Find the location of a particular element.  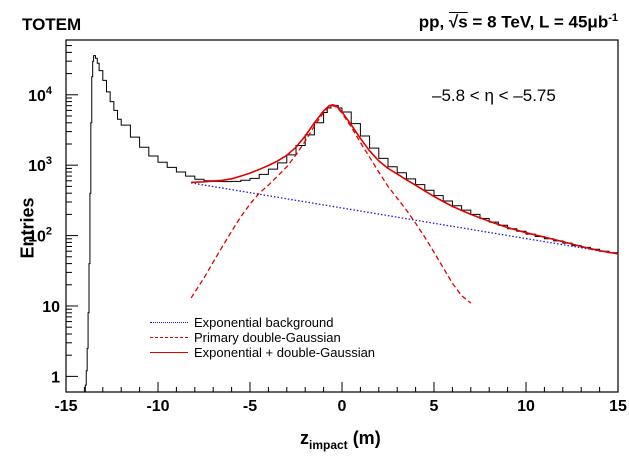

conditions-label: pp, √s = 8 TeV, L = 45μb-1 is located at coordinates (518, 22).